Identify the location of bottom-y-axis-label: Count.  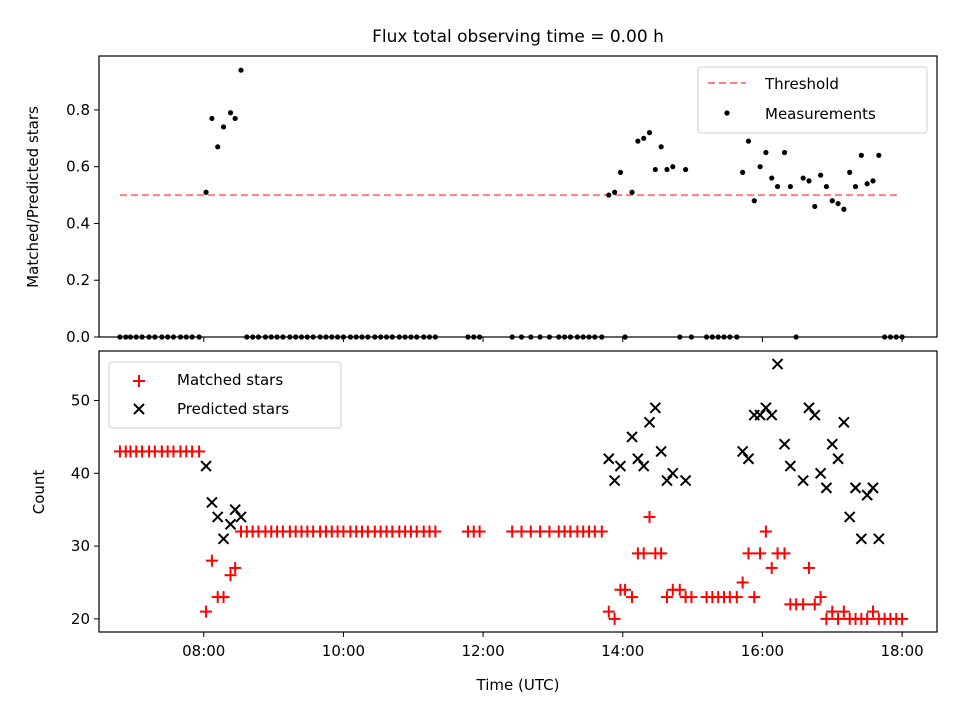
(39, 492).